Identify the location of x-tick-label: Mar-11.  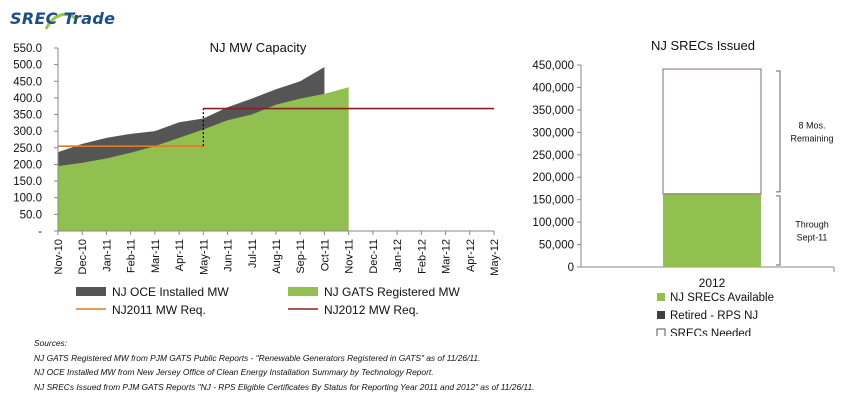
(156, 256).